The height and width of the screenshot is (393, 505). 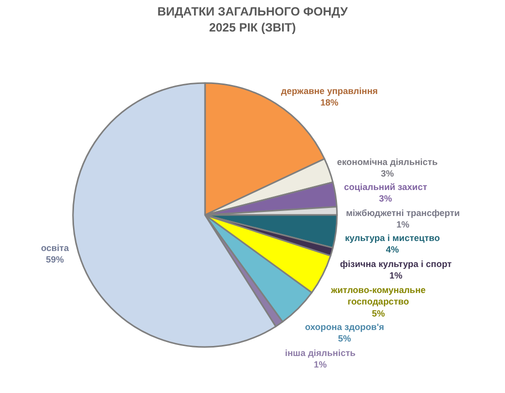 I want to click on data-label: 59%, so click(x=55, y=259).